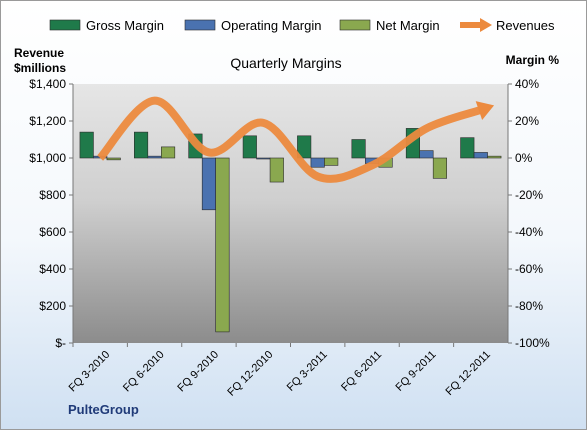 This screenshot has height=430, width=587. I want to click on operating-margin-legend-label: Operating Margin, so click(271, 25).